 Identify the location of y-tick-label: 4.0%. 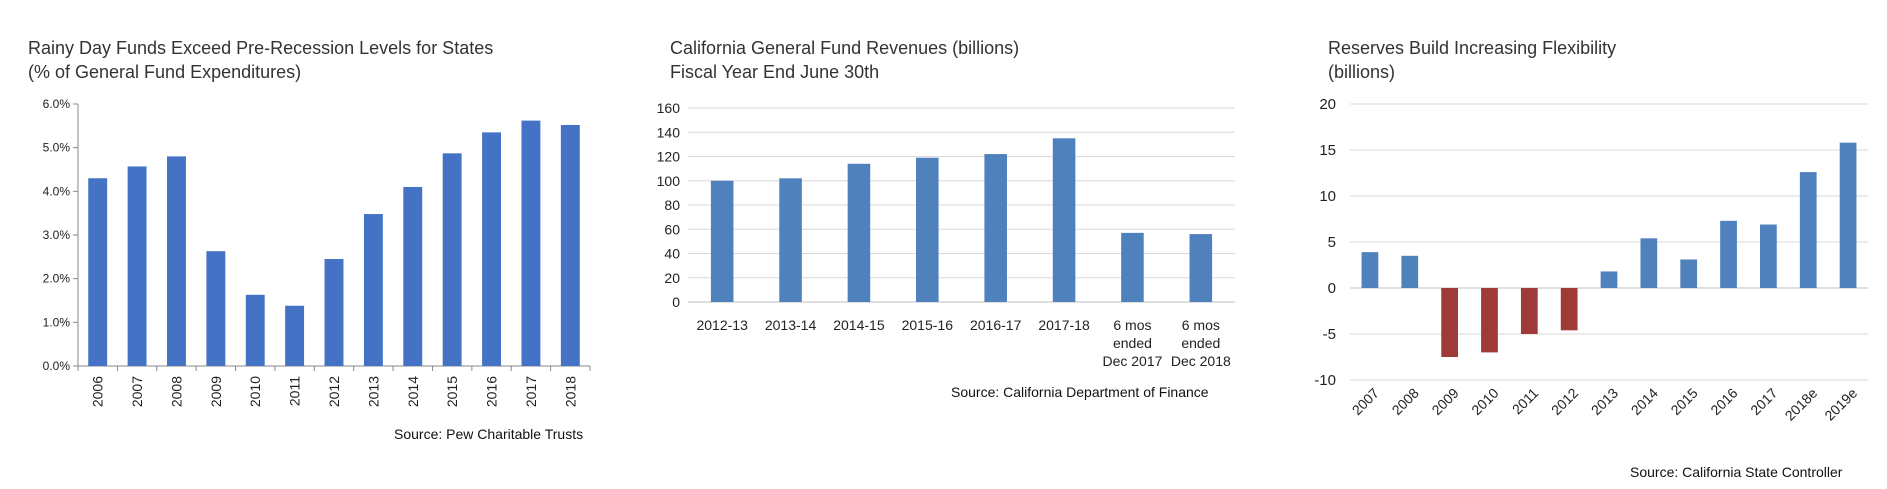
(57, 191).